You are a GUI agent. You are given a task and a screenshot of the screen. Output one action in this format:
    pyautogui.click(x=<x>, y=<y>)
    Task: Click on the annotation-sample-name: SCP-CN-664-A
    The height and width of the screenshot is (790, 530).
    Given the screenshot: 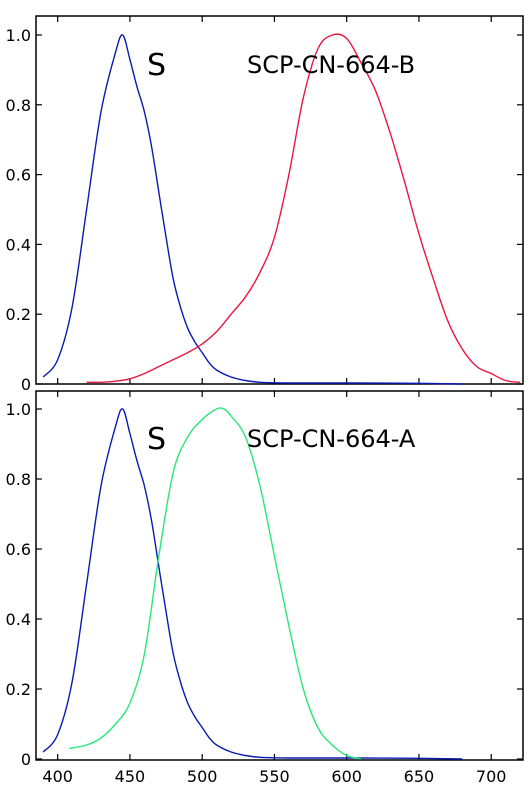 What is the action you would take?
    pyautogui.click(x=331, y=439)
    